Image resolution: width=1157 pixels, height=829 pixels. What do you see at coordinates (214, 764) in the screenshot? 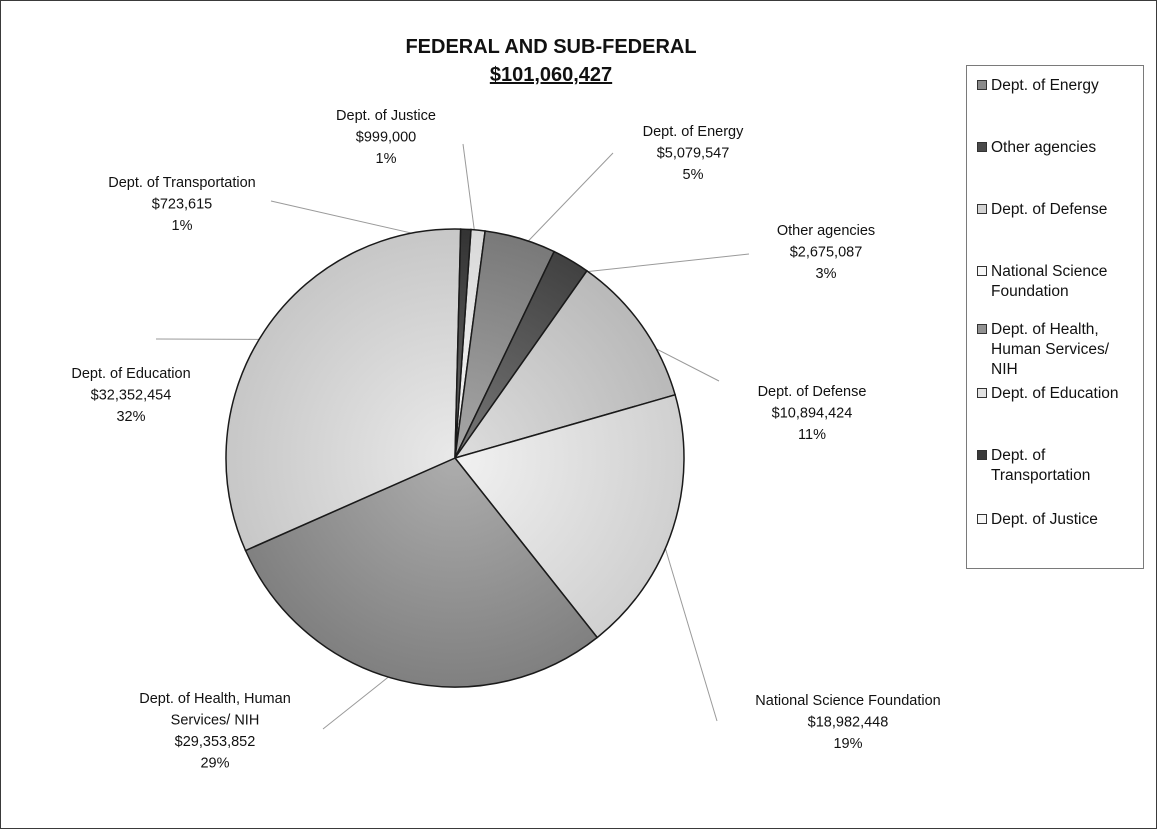
I see `slice-label-line: 29%` at bounding box center [214, 764].